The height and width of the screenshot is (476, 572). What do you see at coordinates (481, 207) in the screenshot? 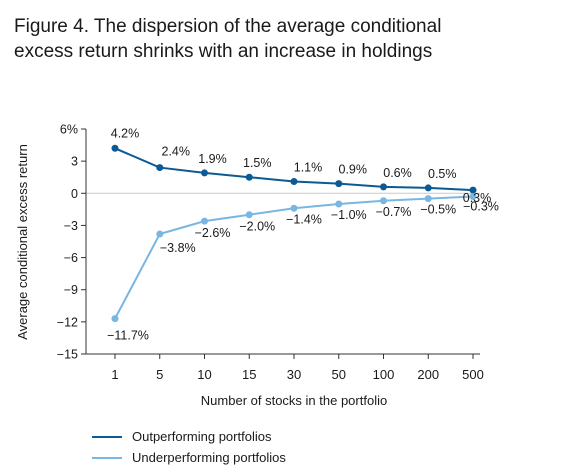
I see `data-label-underperforming: −0.3%` at bounding box center [481, 207].